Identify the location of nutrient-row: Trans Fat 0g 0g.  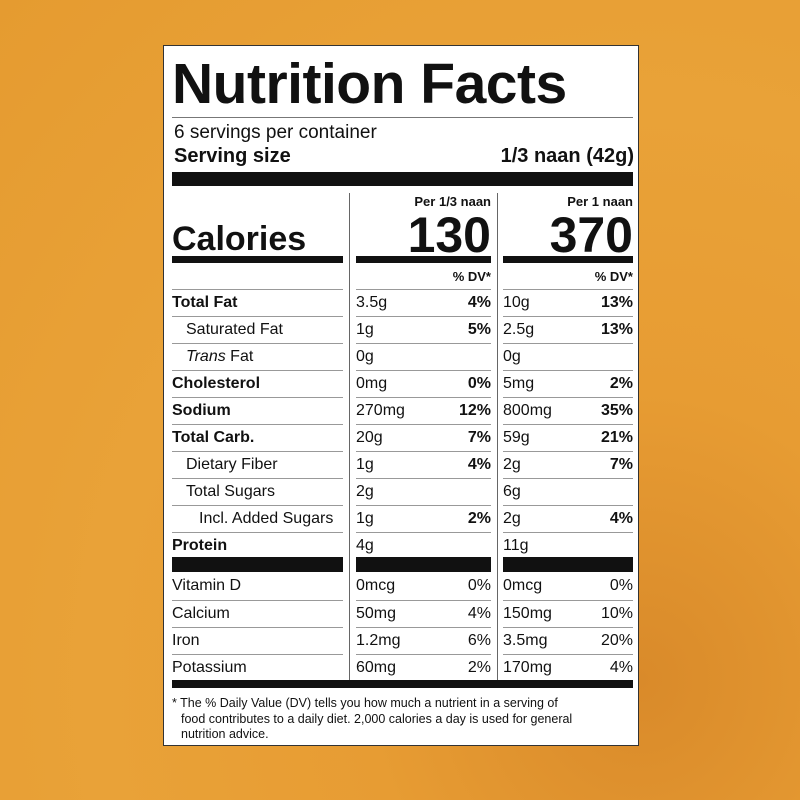
(402, 356).